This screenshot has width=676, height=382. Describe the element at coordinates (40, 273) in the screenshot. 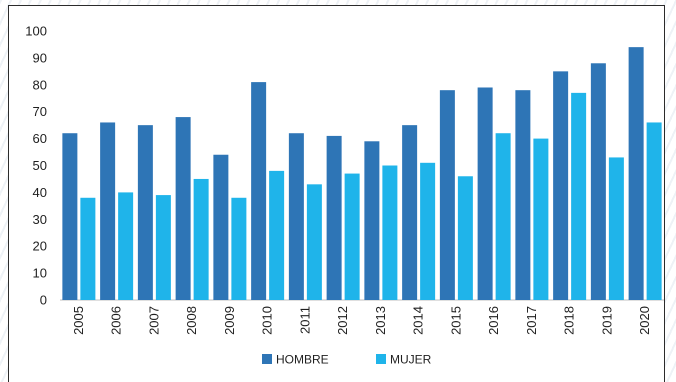

I see `y-tick-label: 10` at that location.